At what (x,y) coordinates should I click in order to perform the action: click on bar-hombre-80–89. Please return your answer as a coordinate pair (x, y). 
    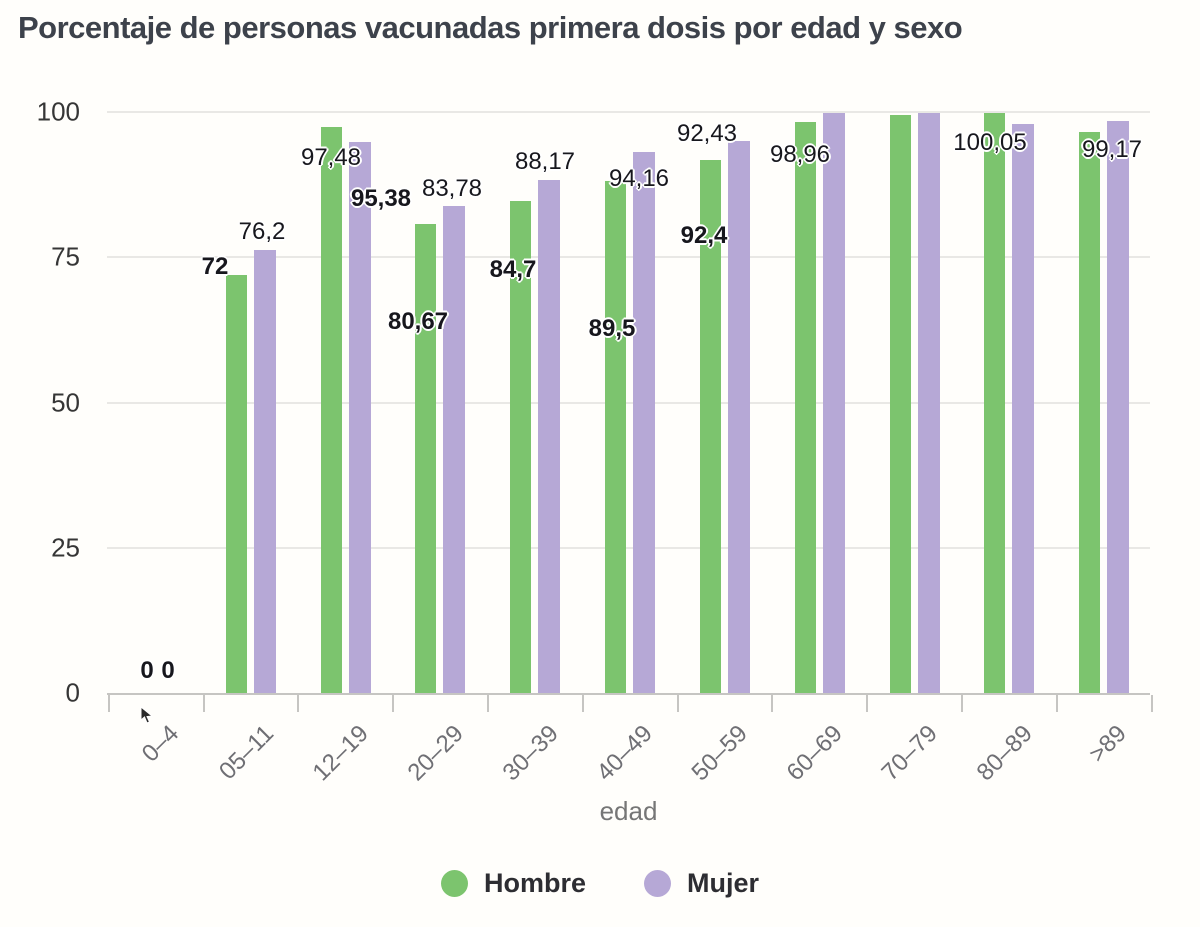
    Looking at the image, I should click on (995, 403).